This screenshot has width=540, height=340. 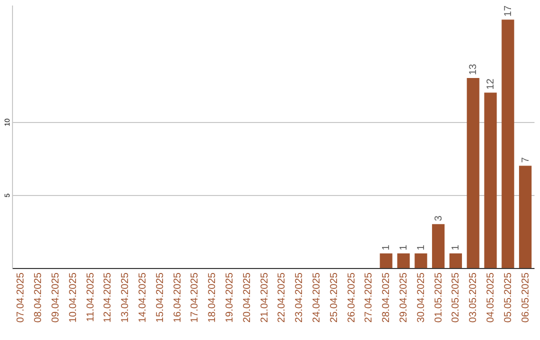 What do you see at coordinates (438, 218) in the screenshot?
I see `data-label: 3` at bounding box center [438, 218].